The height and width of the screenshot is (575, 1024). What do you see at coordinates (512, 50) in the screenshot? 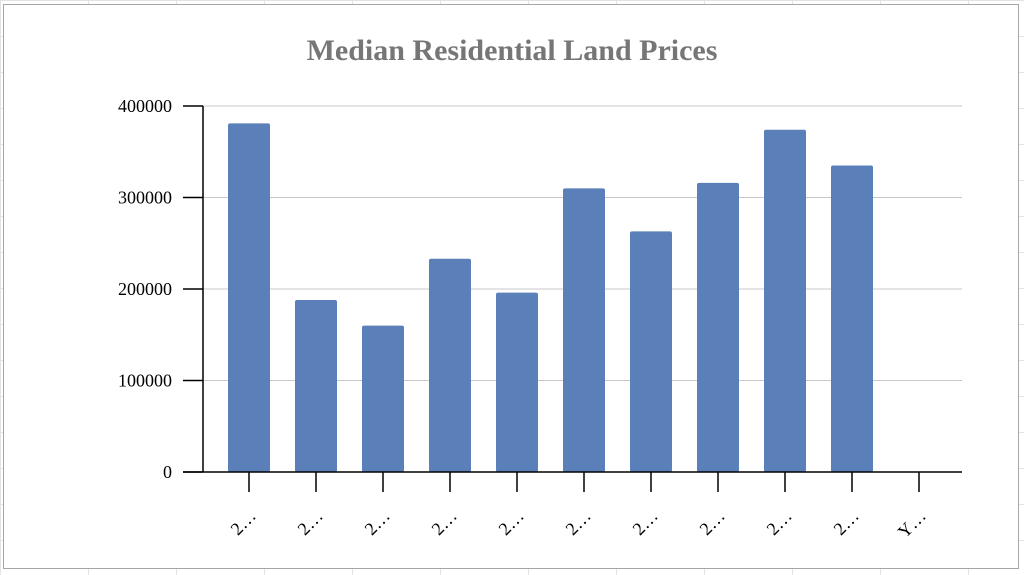
I see `chart-title: Median Residential Land Prices` at bounding box center [512, 50].